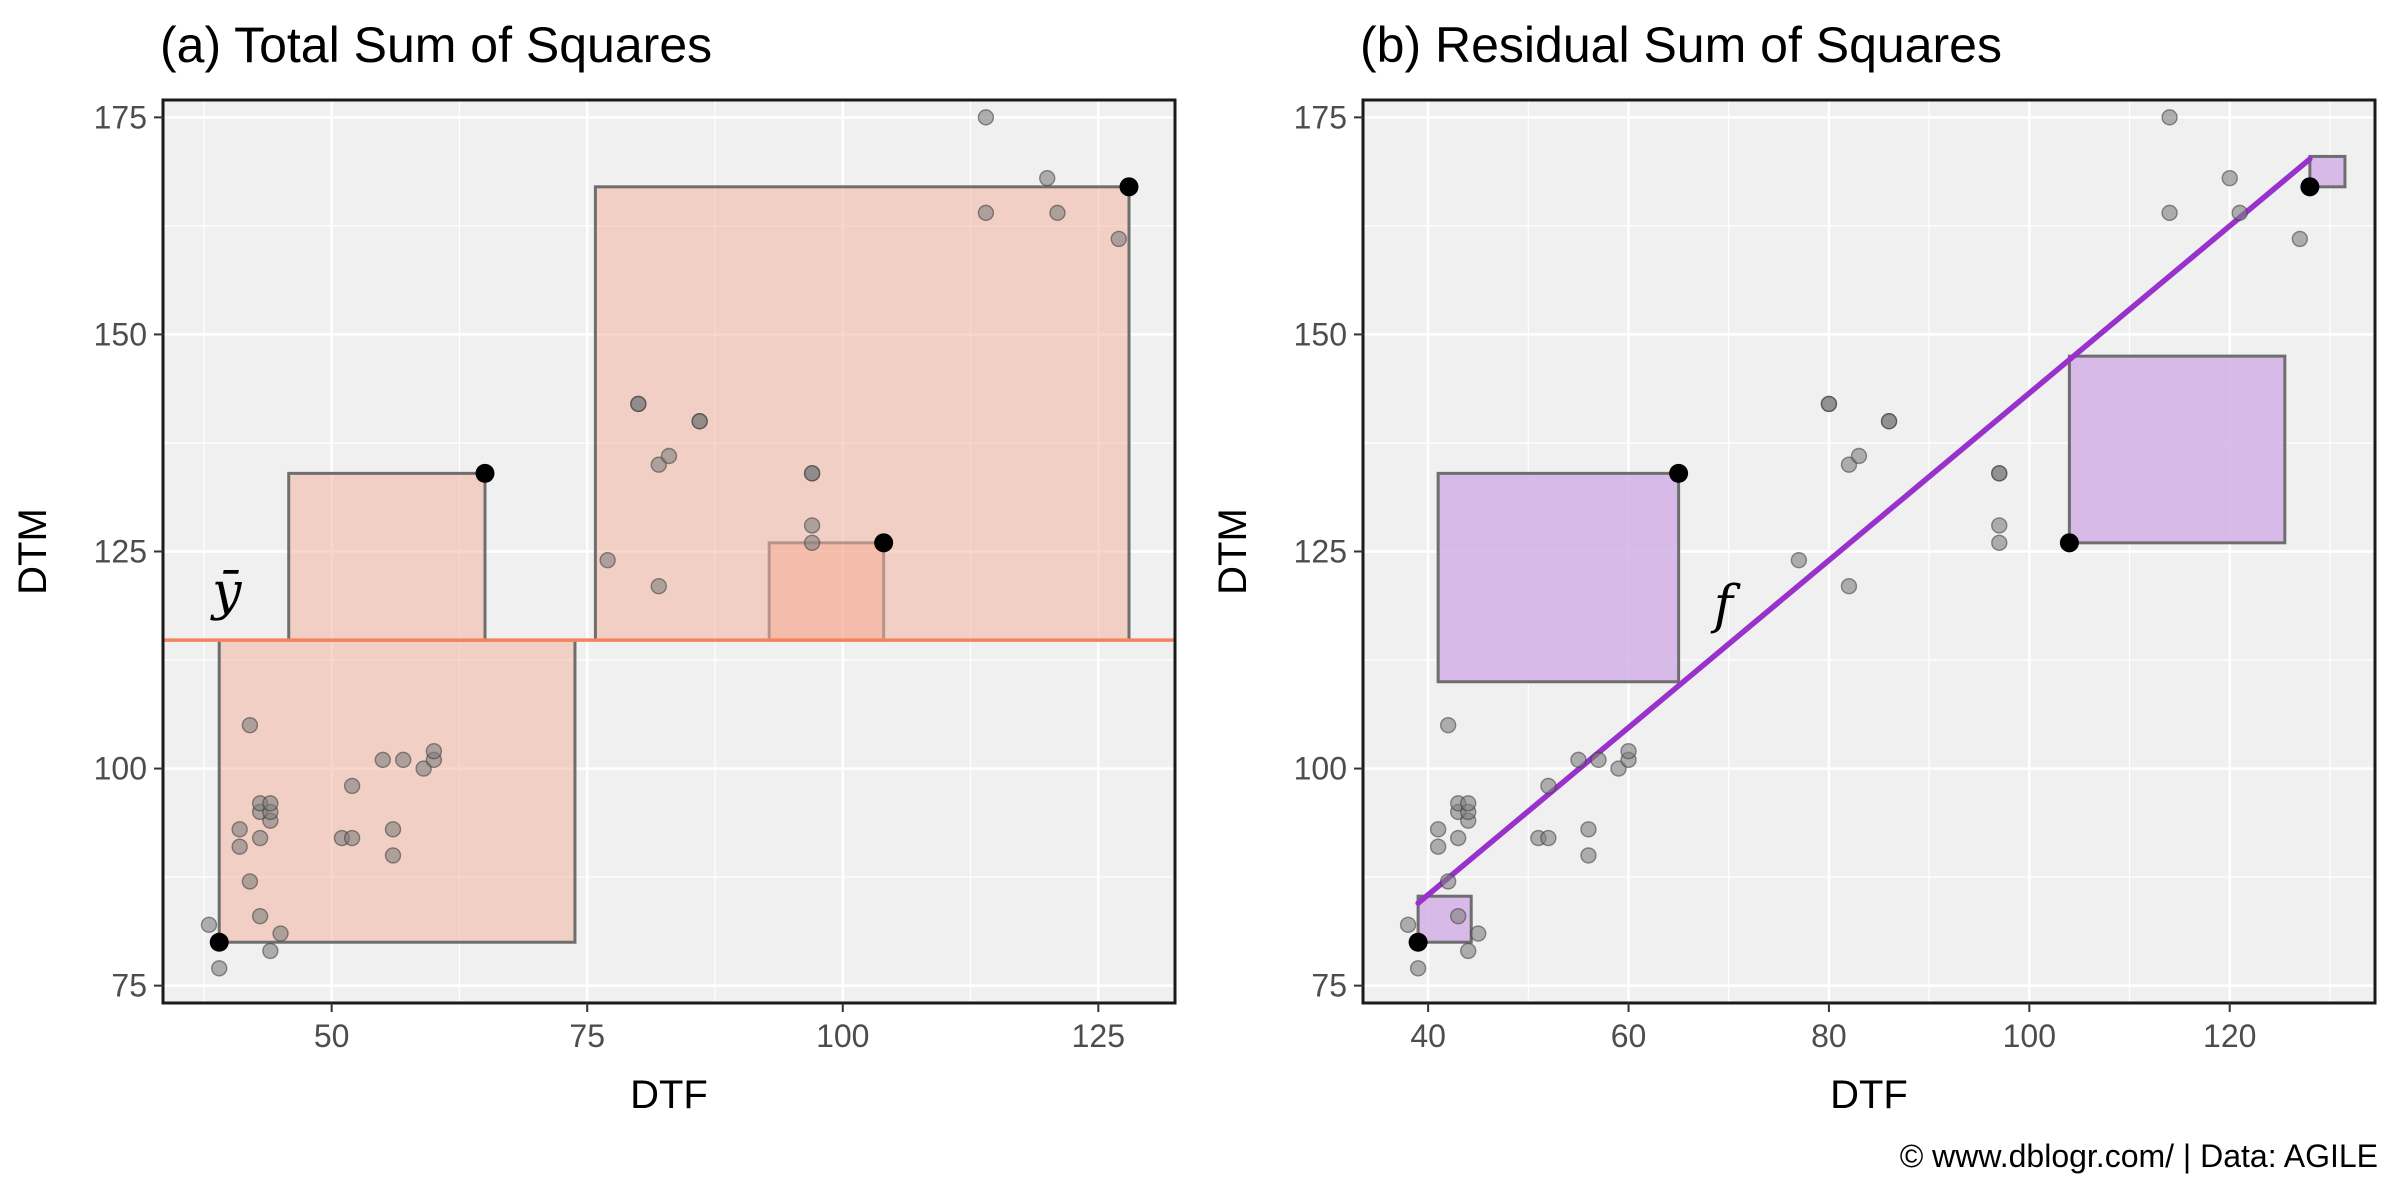  What do you see at coordinates (1320, 334) in the screenshot?
I see `y-tick-label: 150` at bounding box center [1320, 334].